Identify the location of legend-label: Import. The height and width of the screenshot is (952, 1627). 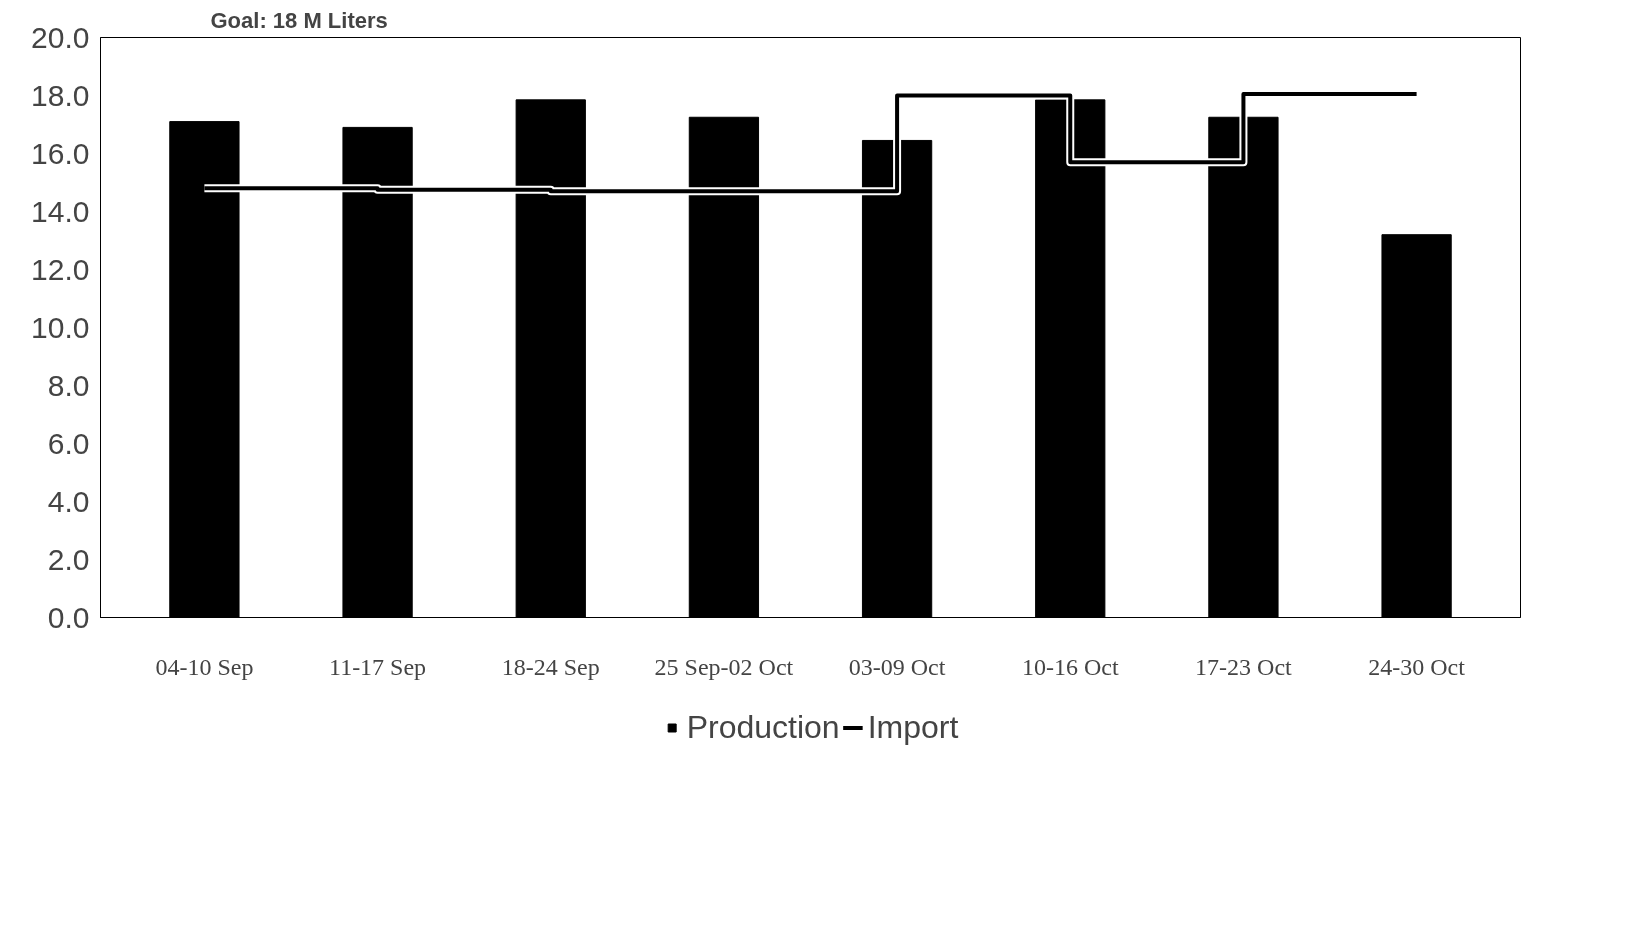
(913, 727).